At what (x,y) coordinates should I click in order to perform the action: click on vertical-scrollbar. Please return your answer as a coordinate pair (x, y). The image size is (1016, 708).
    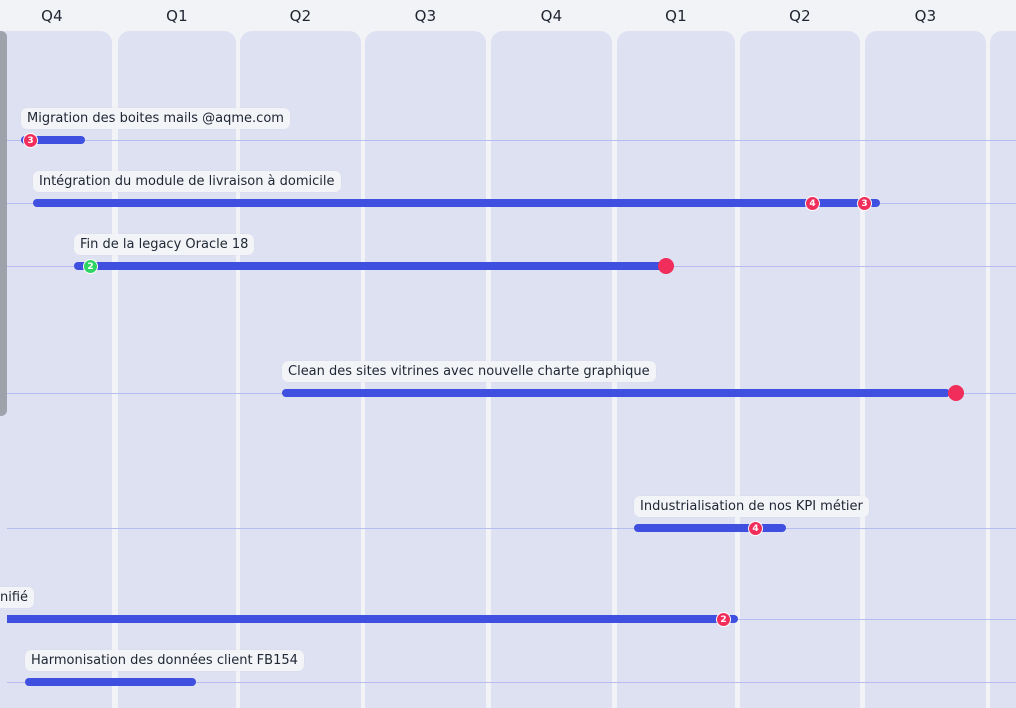
    Looking at the image, I should click on (3, 223).